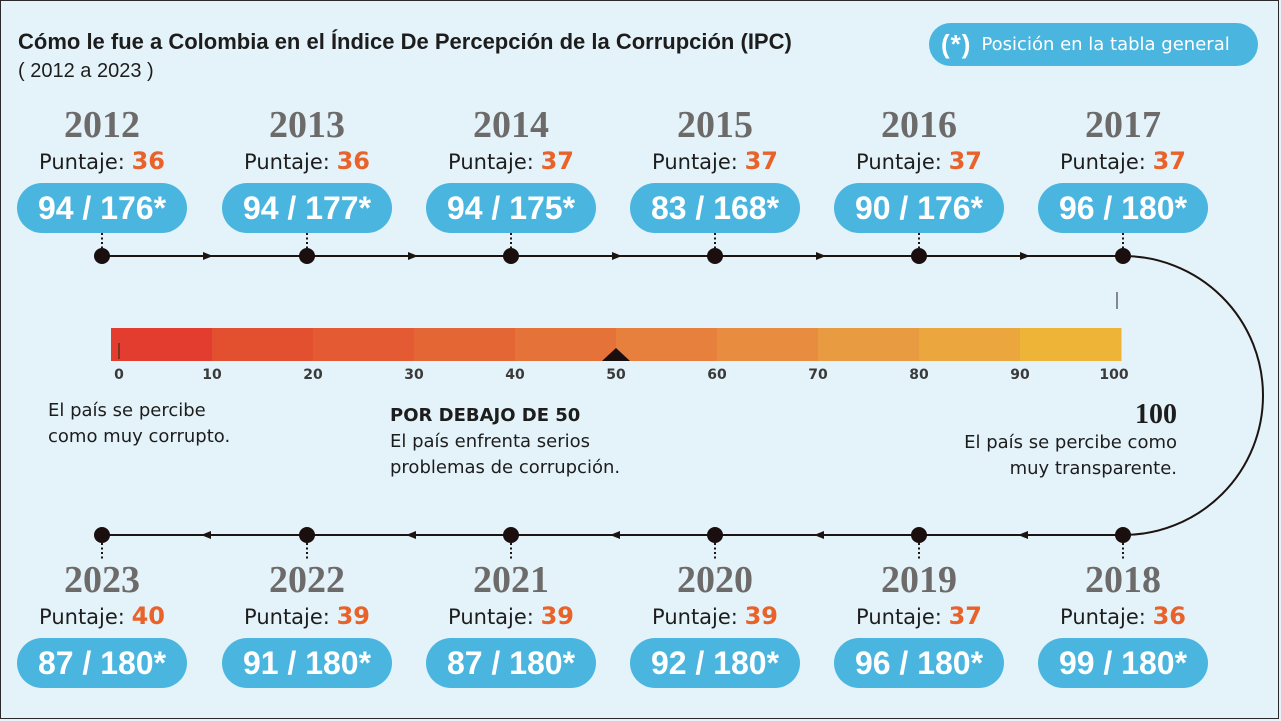  I want to click on year-label: 2016, so click(919, 125).